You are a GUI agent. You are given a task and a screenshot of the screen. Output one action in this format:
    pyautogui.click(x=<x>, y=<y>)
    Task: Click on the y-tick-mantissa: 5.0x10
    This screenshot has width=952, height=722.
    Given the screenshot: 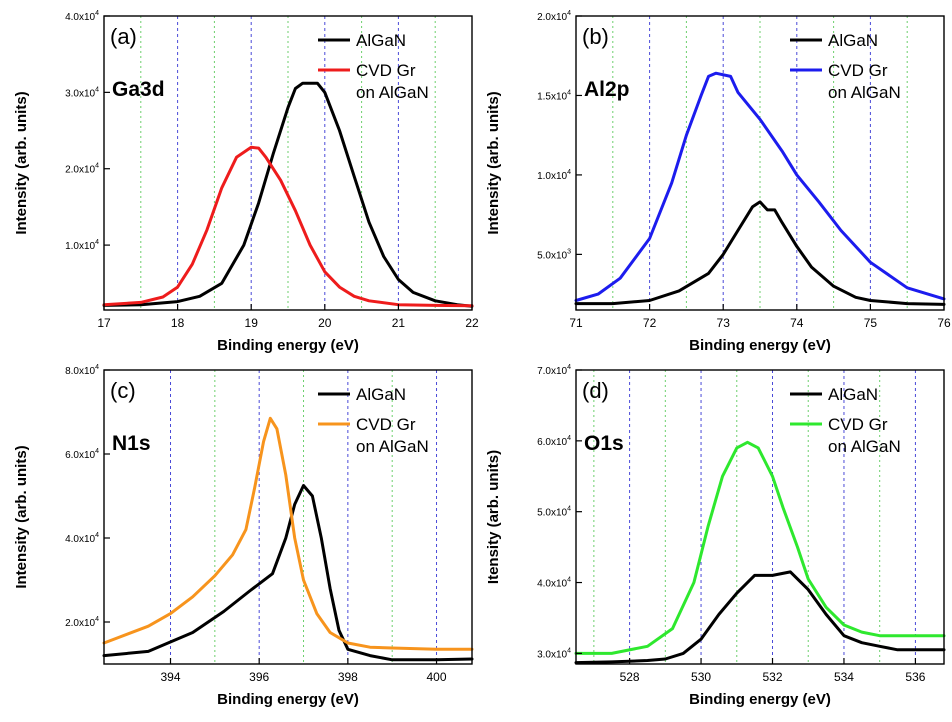 What is the action you would take?
    pyautogui.click(x=552, y=513)
    